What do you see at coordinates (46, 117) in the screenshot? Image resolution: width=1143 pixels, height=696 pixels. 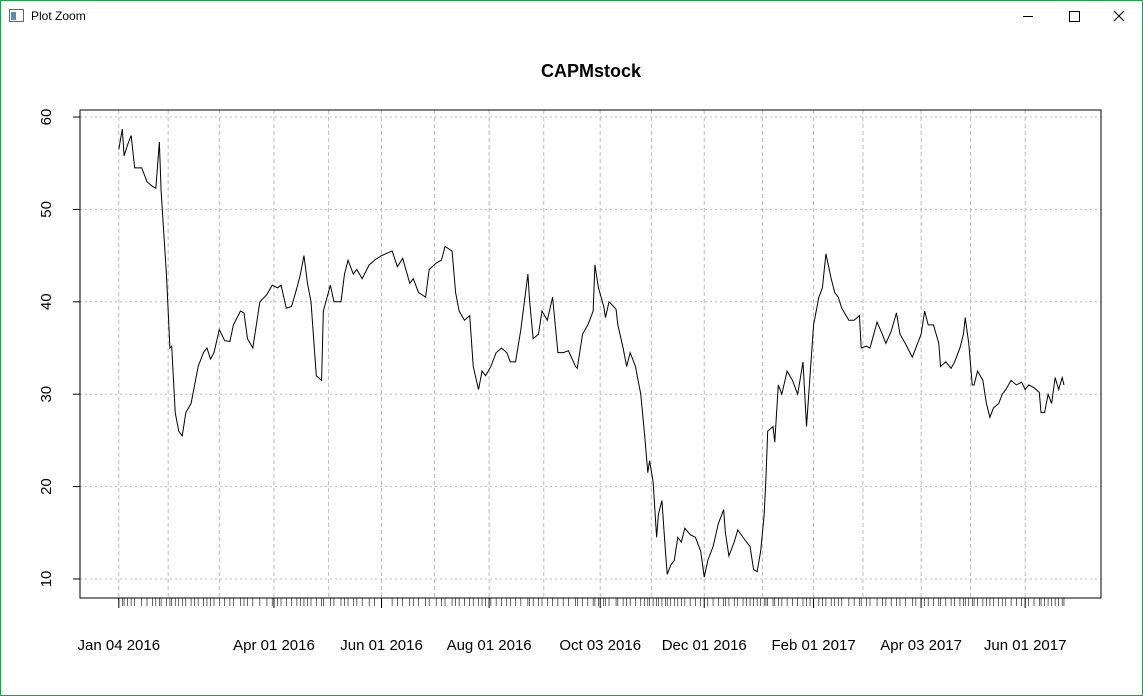 I see `y-tick-label: 60` at bounding box center [46, 117].